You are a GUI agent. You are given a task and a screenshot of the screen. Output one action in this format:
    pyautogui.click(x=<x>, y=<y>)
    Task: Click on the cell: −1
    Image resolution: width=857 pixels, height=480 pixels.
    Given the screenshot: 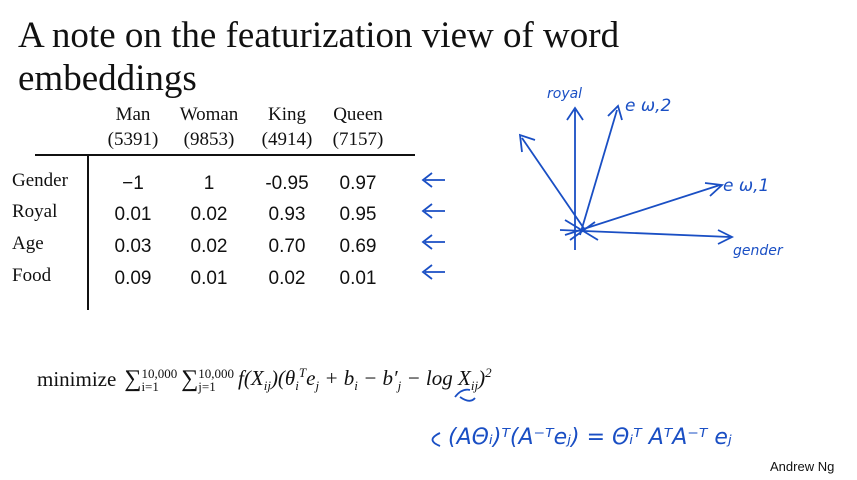 What is the action you would take?
    pyautogui.click(x=133, y=183)
    